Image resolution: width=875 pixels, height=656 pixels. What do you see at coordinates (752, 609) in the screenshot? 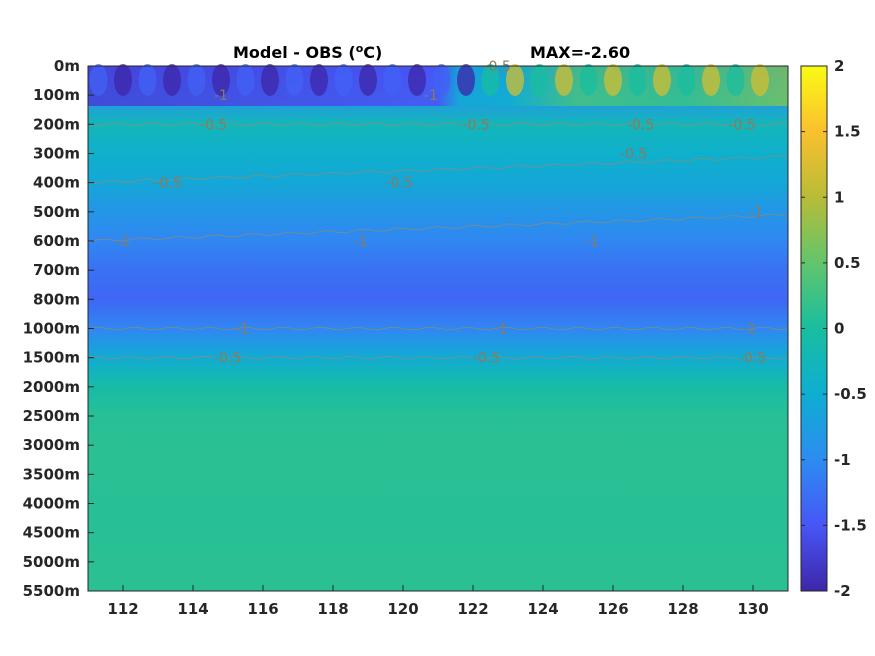
I see `x-tick-label: 130` at bounding box center [752, 609].